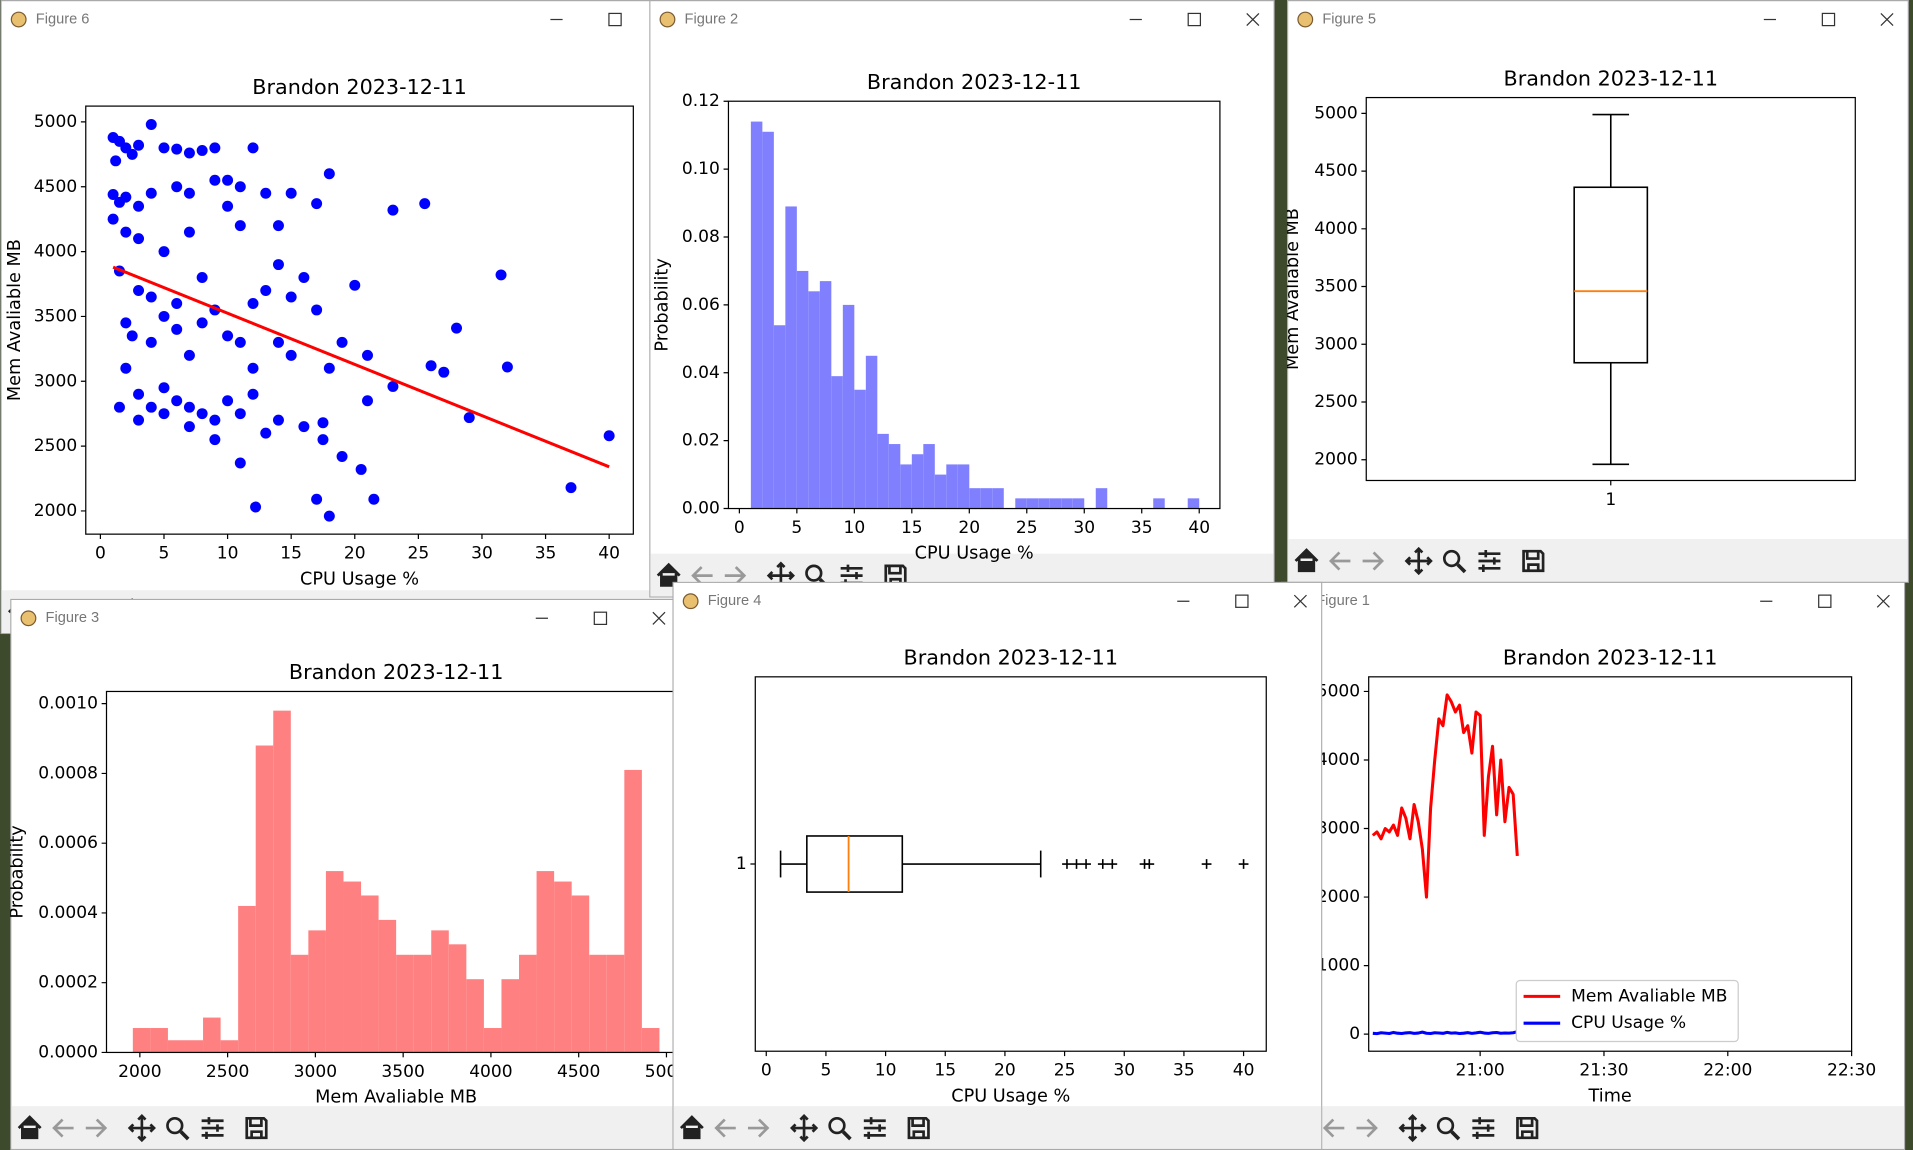  What do you see at coordinates (100, 554) in the screenshot?
I see `x-tick-label: 0` at bounding box center [100, 554].